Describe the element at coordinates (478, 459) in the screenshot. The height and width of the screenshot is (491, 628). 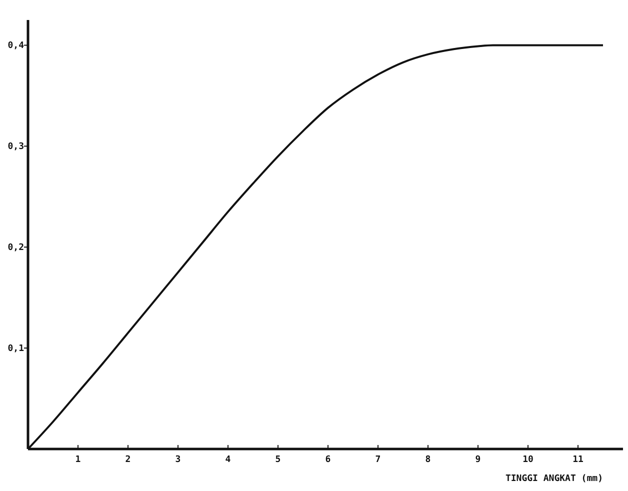
I see `x-tick-label: 9` at that location.